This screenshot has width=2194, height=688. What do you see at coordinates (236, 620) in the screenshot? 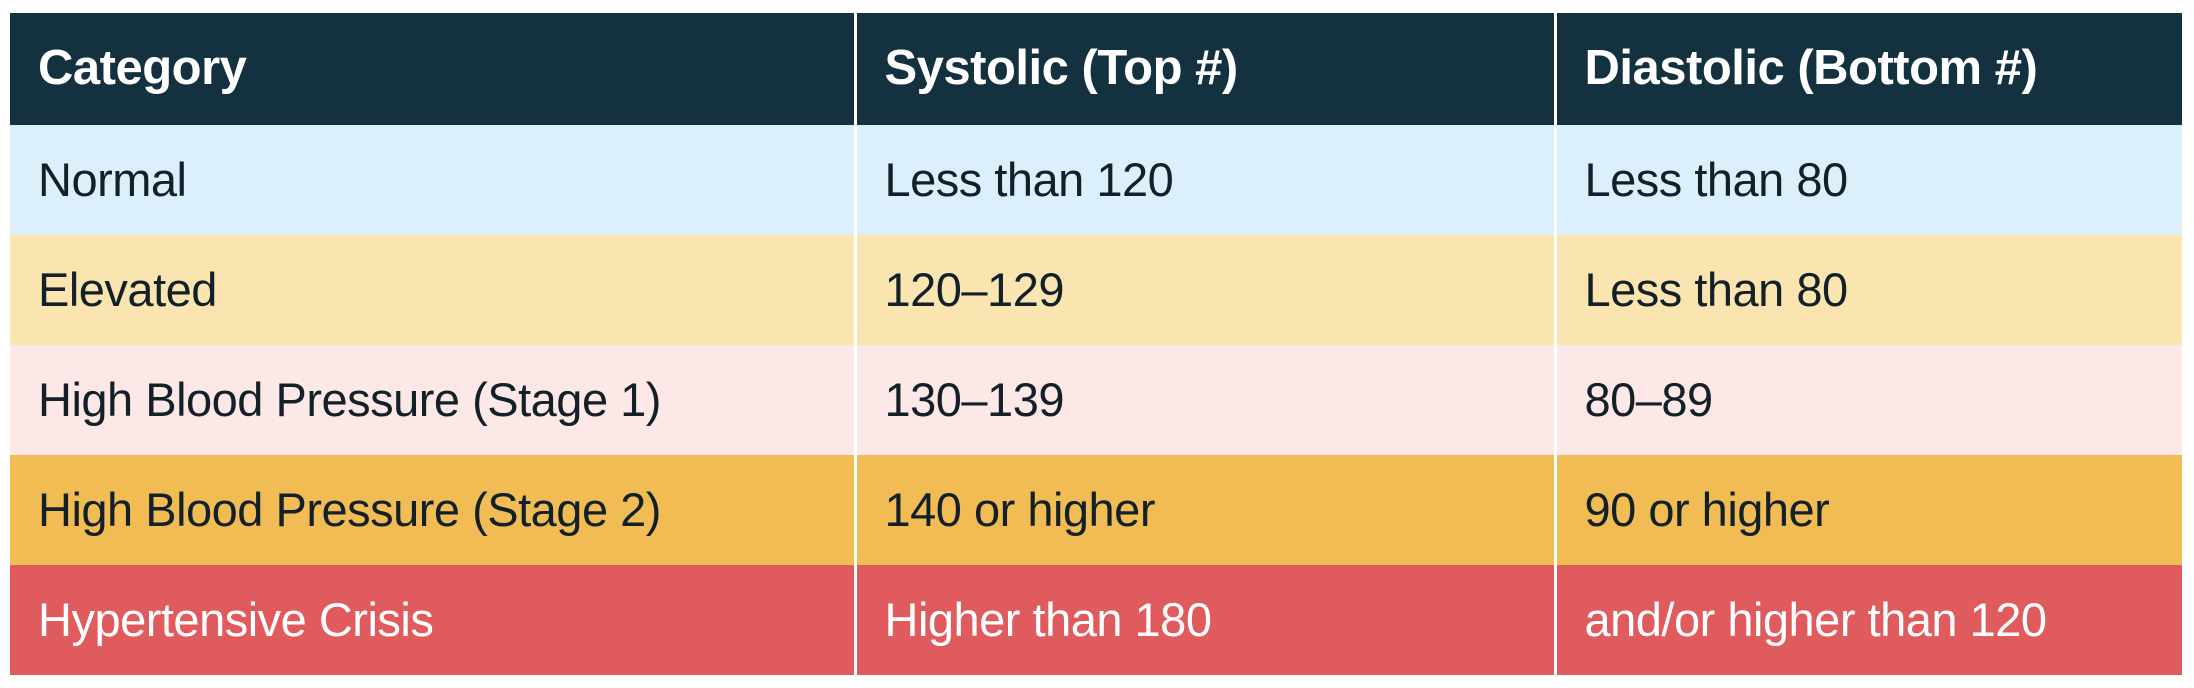
I see `cell-category: Hypertensive Crisis` at bounding box center [236, 620].